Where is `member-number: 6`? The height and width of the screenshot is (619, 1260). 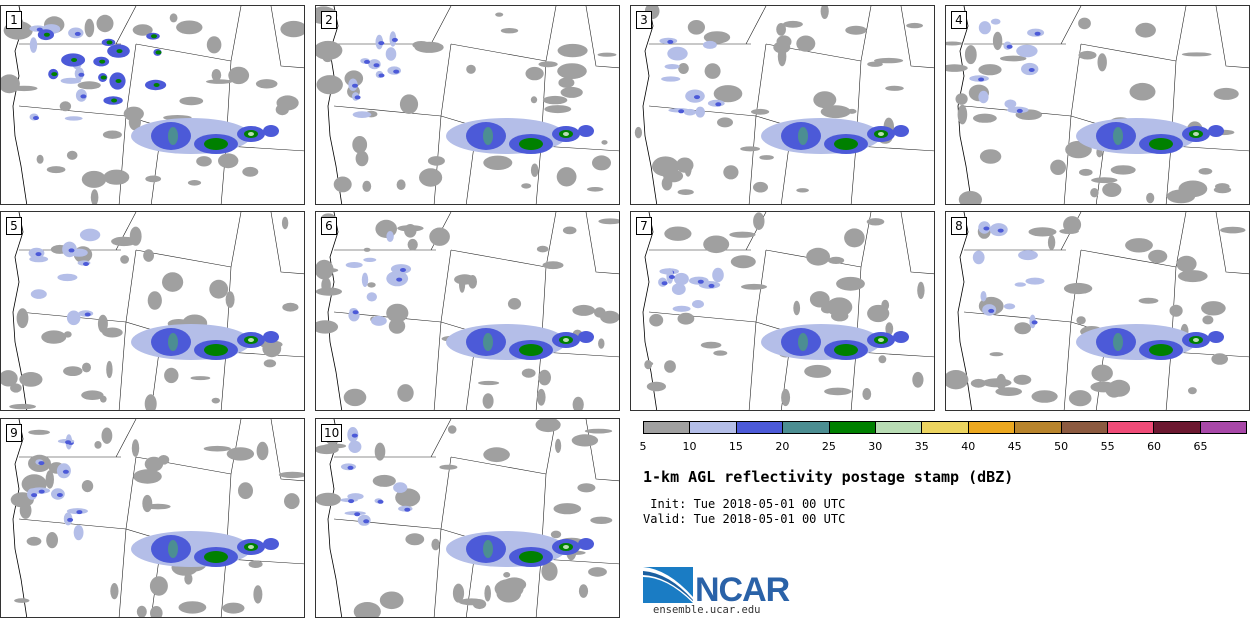 member-number: 6 is located at coordinates (329, 226).